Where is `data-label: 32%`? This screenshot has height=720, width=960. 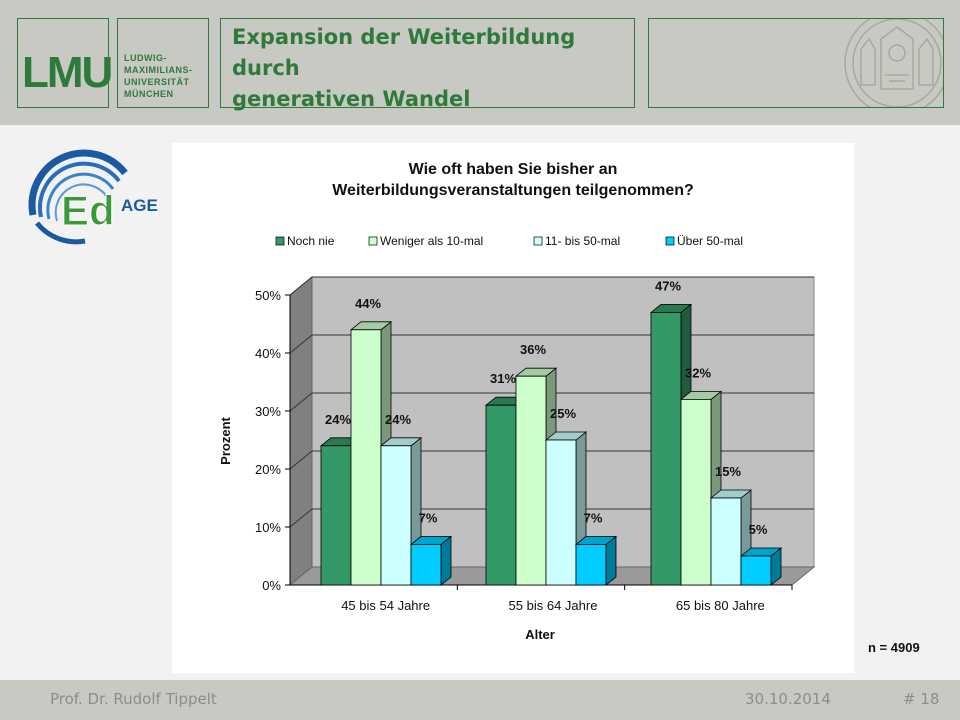
data-label: 32% is located at coordinates (698, 372).